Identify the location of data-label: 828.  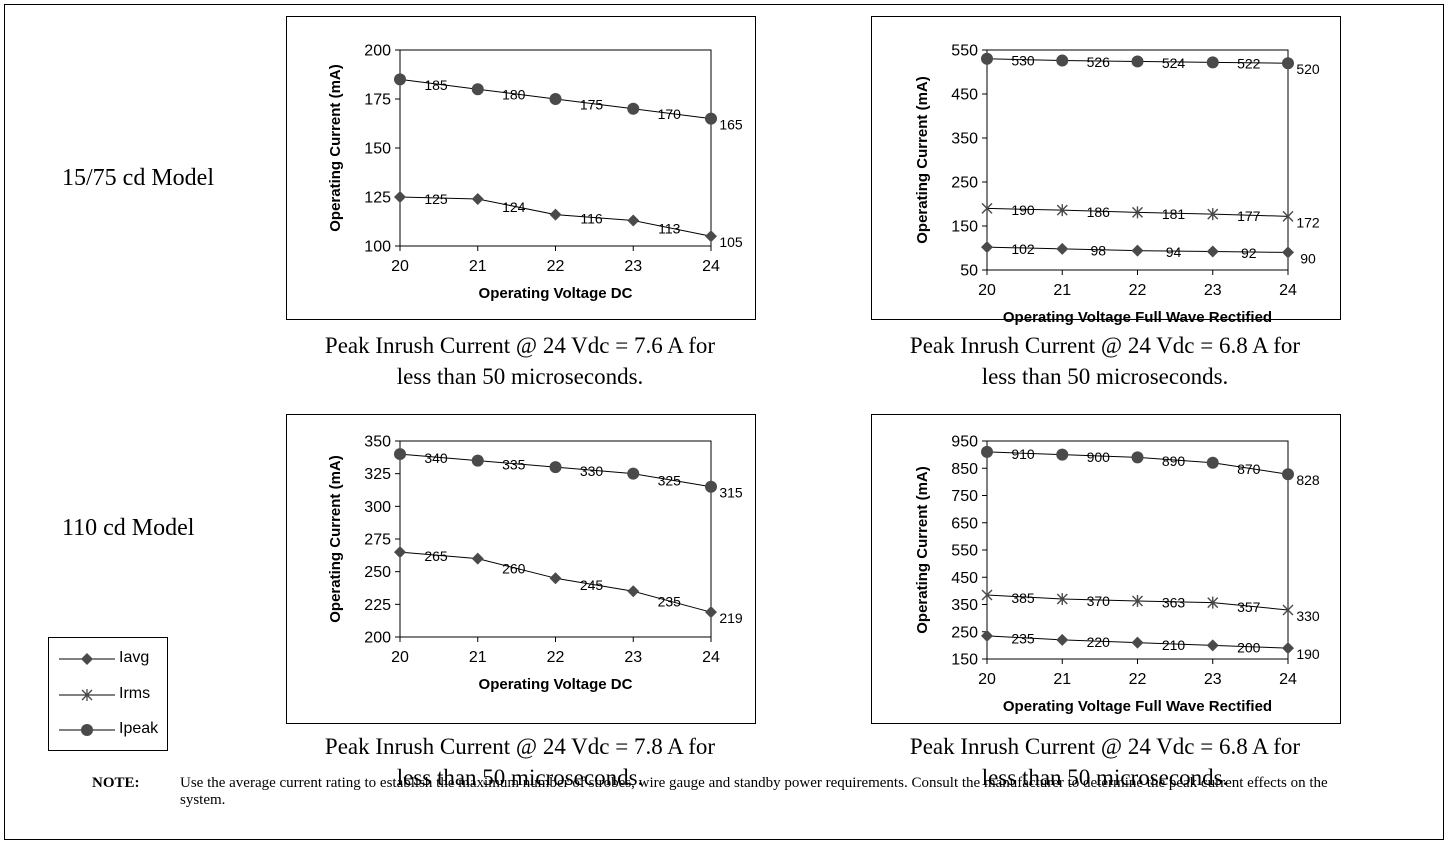
(1308, 480).